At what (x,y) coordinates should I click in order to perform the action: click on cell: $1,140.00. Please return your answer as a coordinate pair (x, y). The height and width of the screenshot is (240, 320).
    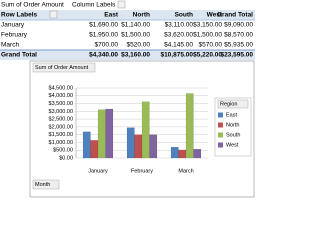
    Looking at the image, I should click on (135, 25).